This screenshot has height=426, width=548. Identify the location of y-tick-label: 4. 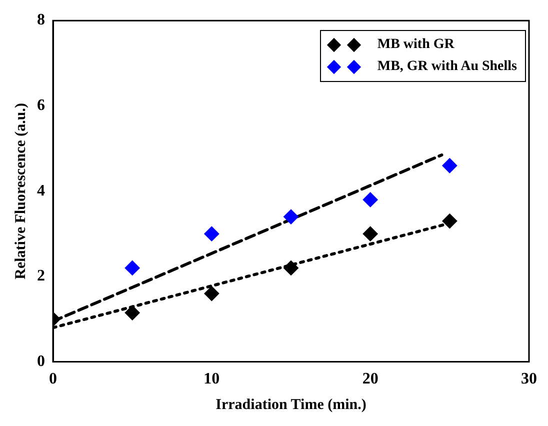
(41, 191).